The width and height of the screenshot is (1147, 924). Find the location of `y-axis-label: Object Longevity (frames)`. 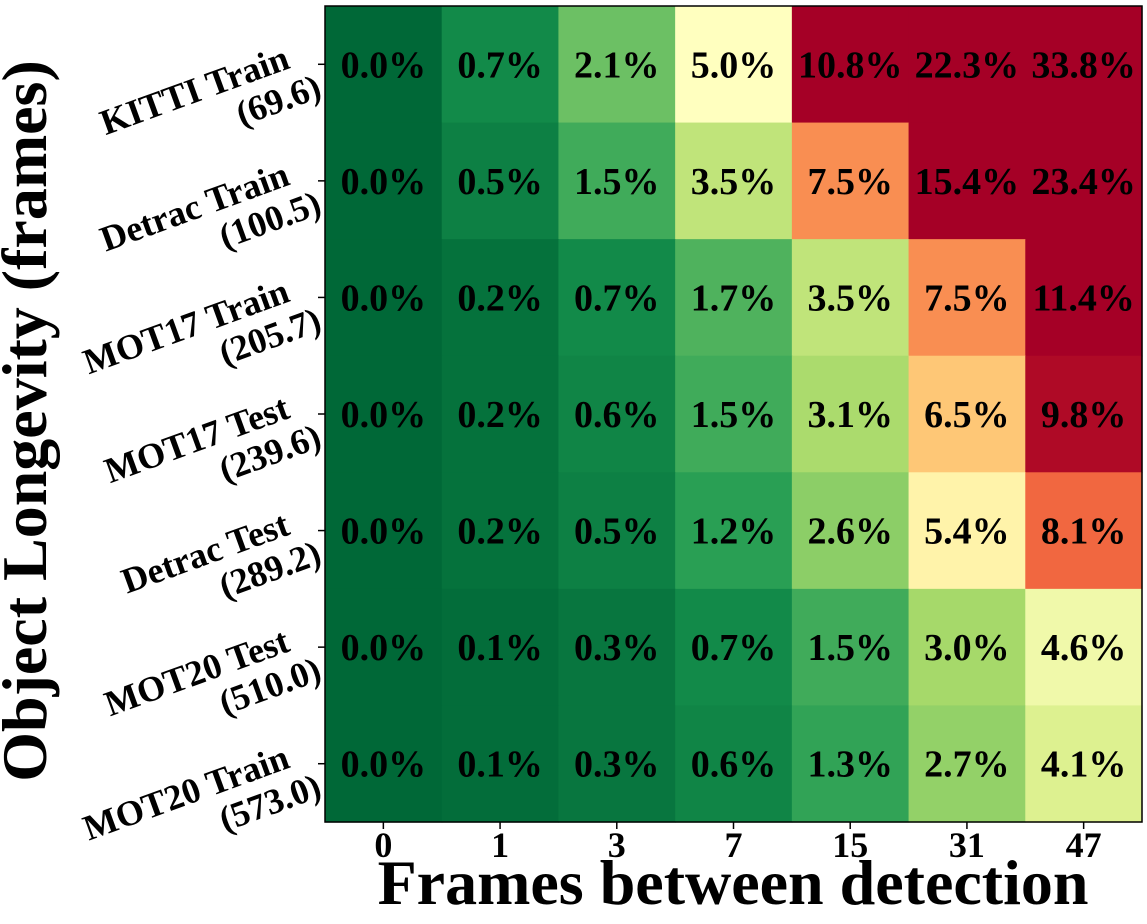

y-axis-label: Object Longevity (frames) is located at coordinates (30, 421).